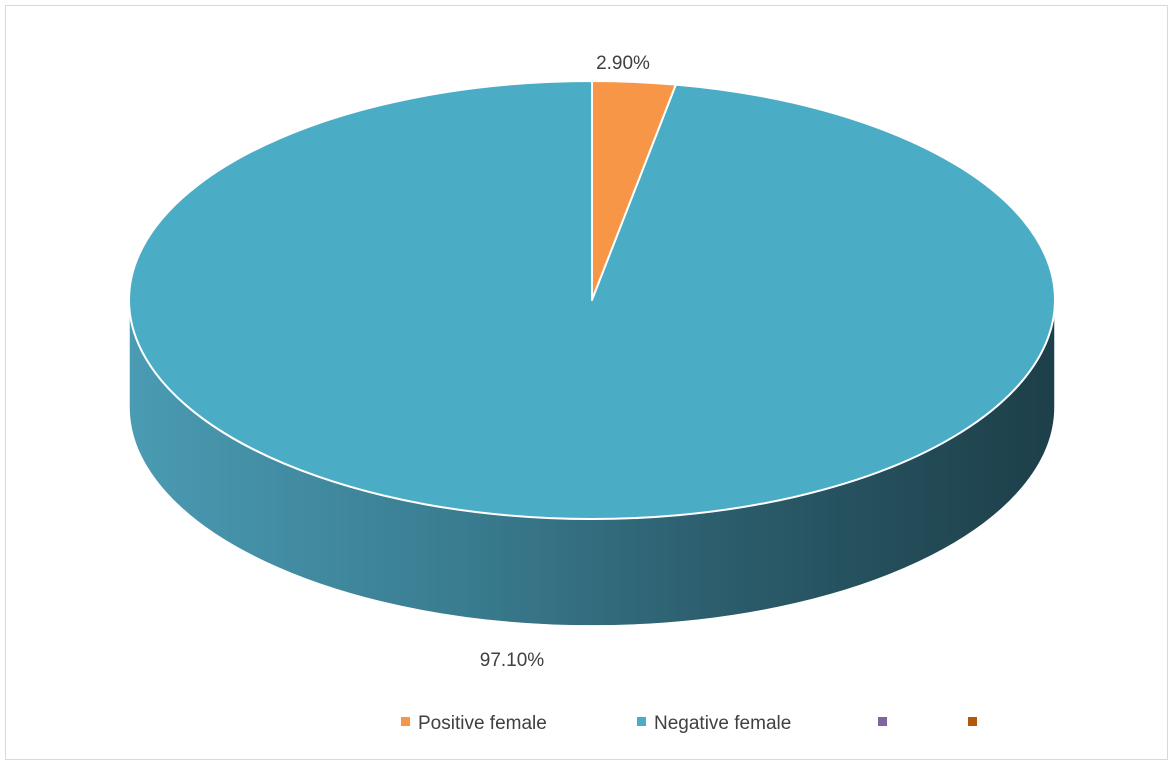  I want to click on legend: Positive female Negative female, so click(689, 723).